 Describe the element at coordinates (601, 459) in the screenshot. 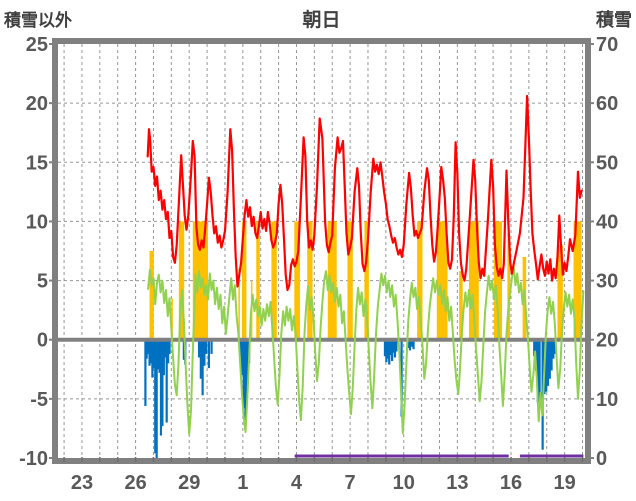

I see `right-axis-tick-label: 0` at that location.